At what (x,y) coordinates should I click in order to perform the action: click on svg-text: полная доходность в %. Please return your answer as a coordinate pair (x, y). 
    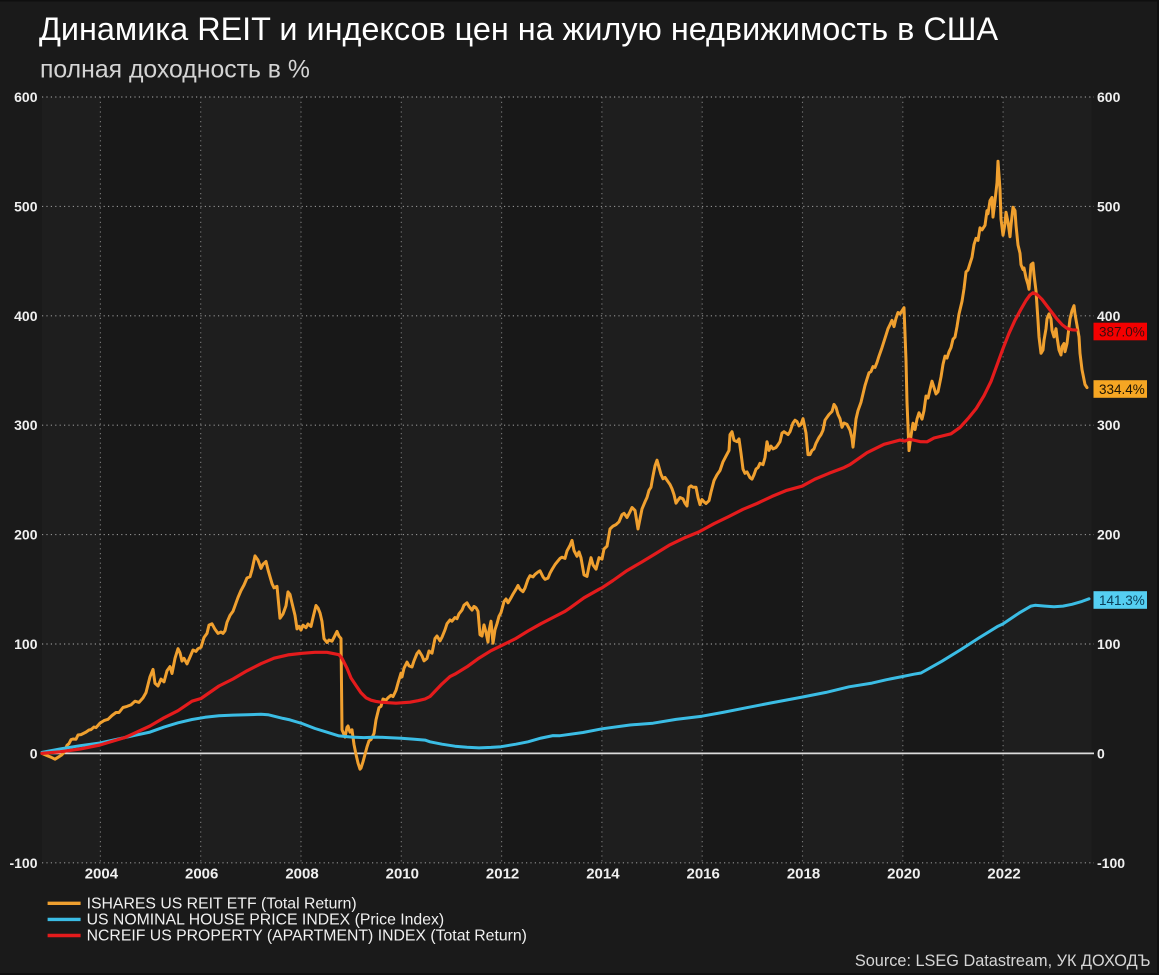
    Looking at the image, I should click on (175, 70).